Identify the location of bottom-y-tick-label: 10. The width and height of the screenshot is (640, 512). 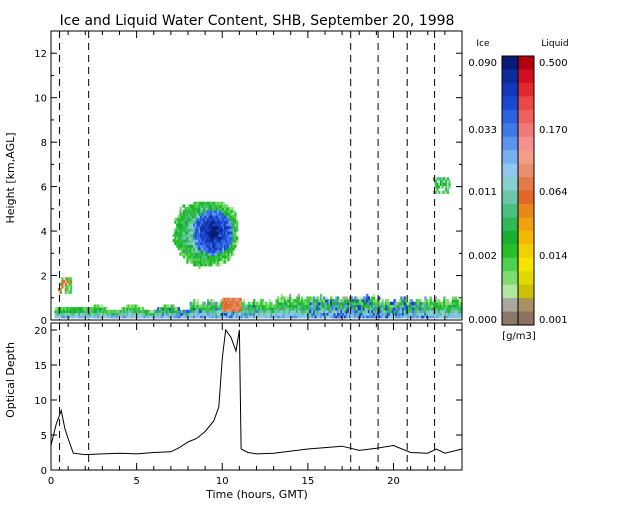
(40, 401).